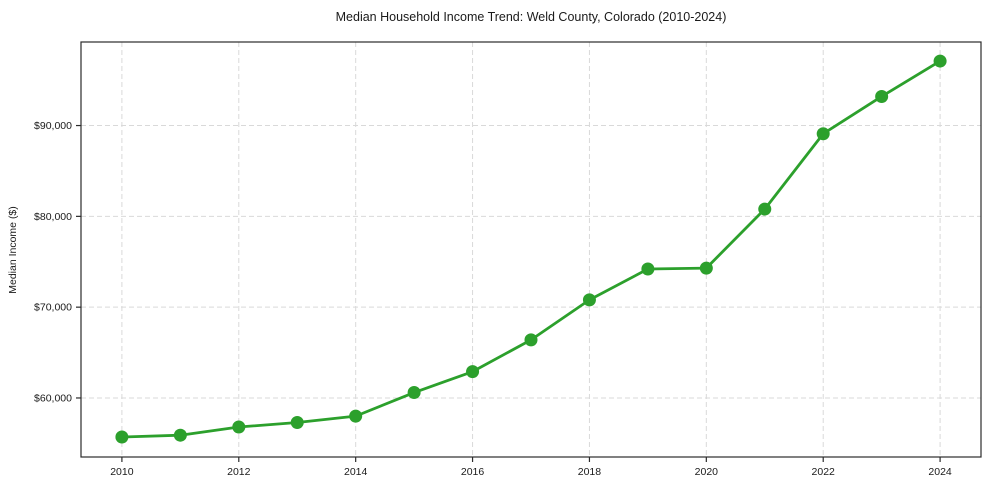 This screenshot has width=989, height=490. I want to click on x-tick-label: 2010, so click(122, 472).